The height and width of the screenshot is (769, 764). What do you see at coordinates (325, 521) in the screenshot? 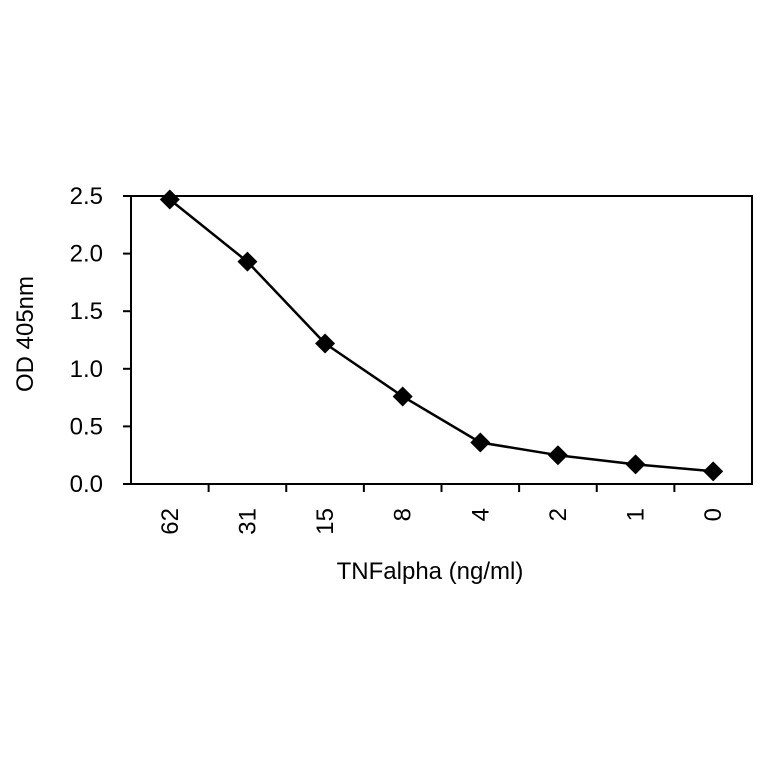
I see `x-tick-label: 15` at bounding box center [325, 521].